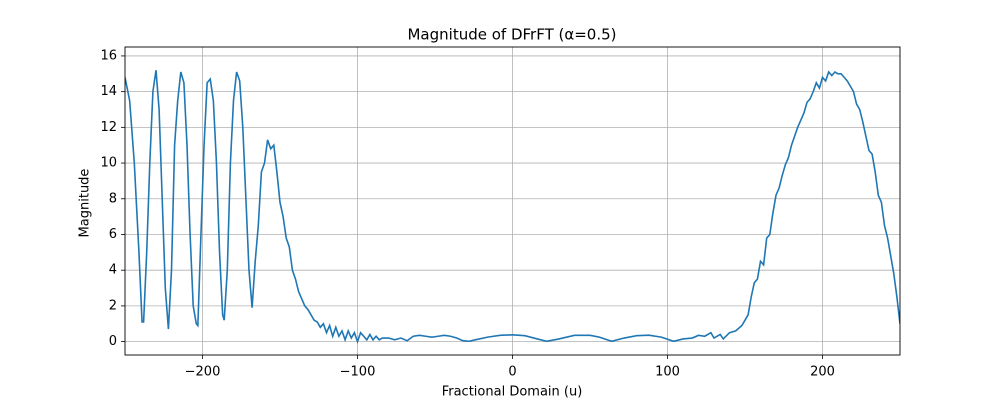 The image size is (1000, 400). What do you see at coordinates (512, 372) in the screenshot?
I see `x-tick-label: 0` at bounding box center [512, 372].